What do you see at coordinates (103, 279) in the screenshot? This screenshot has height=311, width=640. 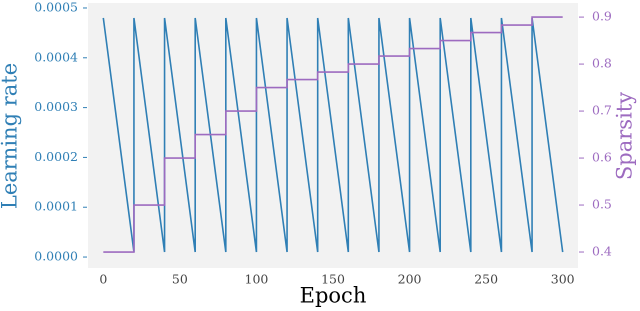 I see `x-tick-label: 0` at bounding box center [103, 279].